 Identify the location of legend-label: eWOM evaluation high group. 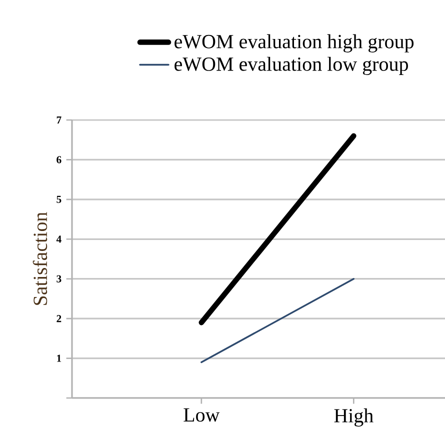
(294, 43).